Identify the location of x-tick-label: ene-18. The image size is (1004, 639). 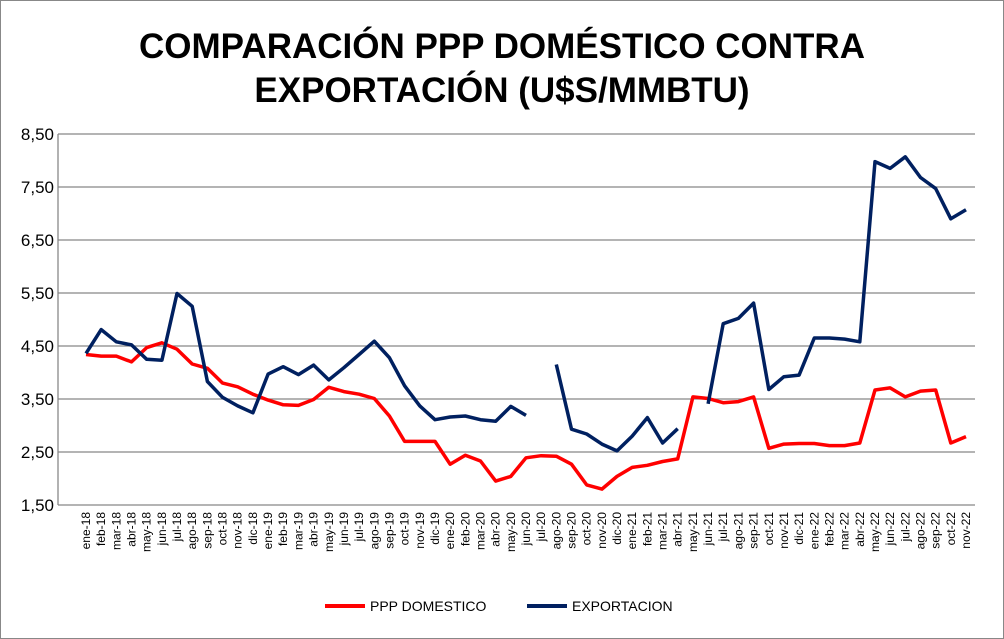
(86, 531).